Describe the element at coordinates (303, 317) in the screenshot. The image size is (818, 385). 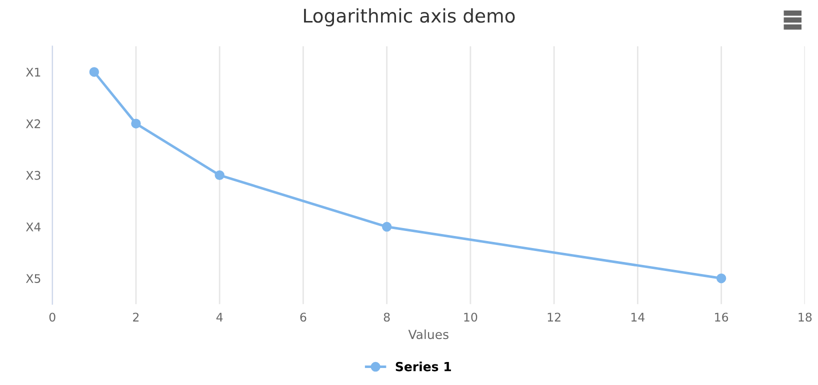
I see `x-tick-label: 6` at that location.